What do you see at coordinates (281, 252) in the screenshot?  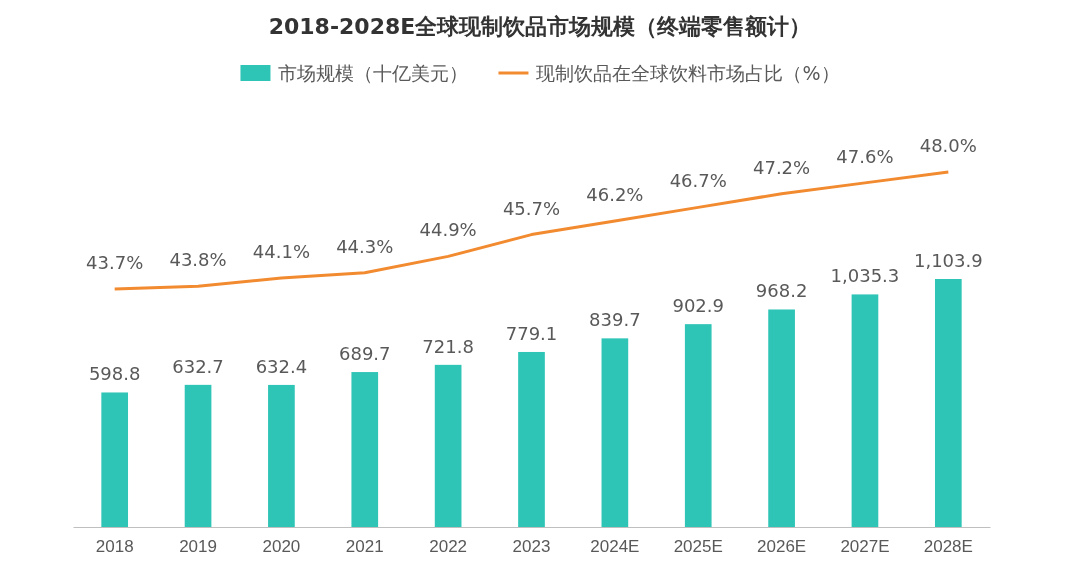 I see `data-label: 44.1%` at bounding box center [281, 252].